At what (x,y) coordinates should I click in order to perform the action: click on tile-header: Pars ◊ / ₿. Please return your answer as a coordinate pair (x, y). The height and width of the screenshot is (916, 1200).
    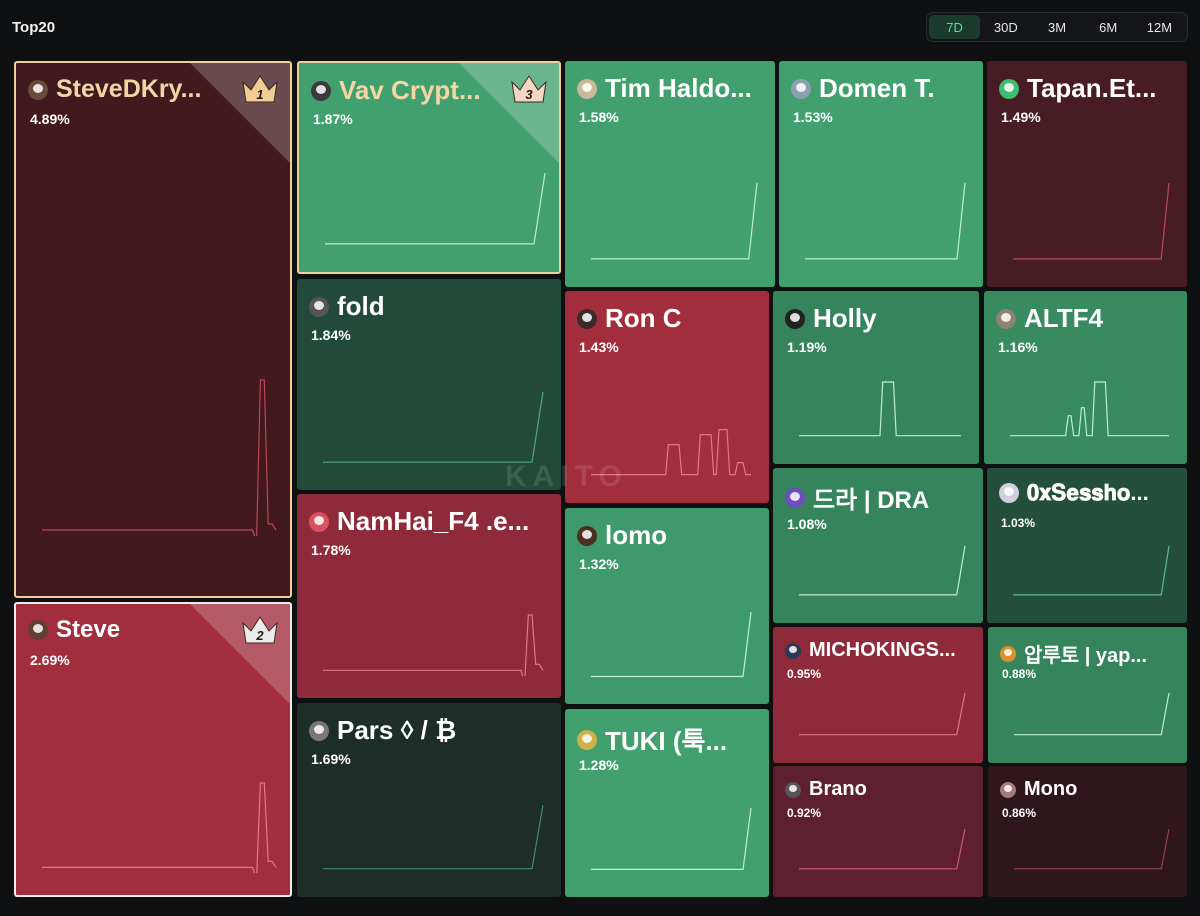
    Looking at the image, I should click on (428, 730).